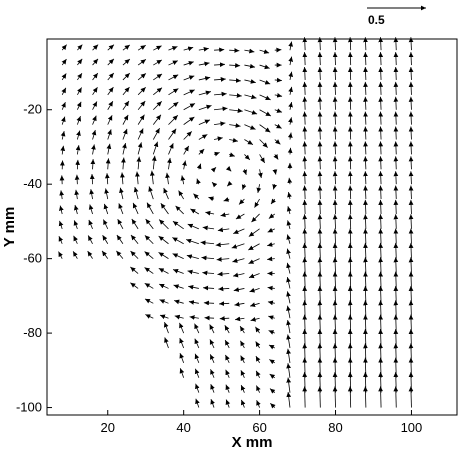 The image size is (462, 453). Describe the element at coordinates (32, 332) in the screenshot. I see `y-tick-label: -80` at that location.